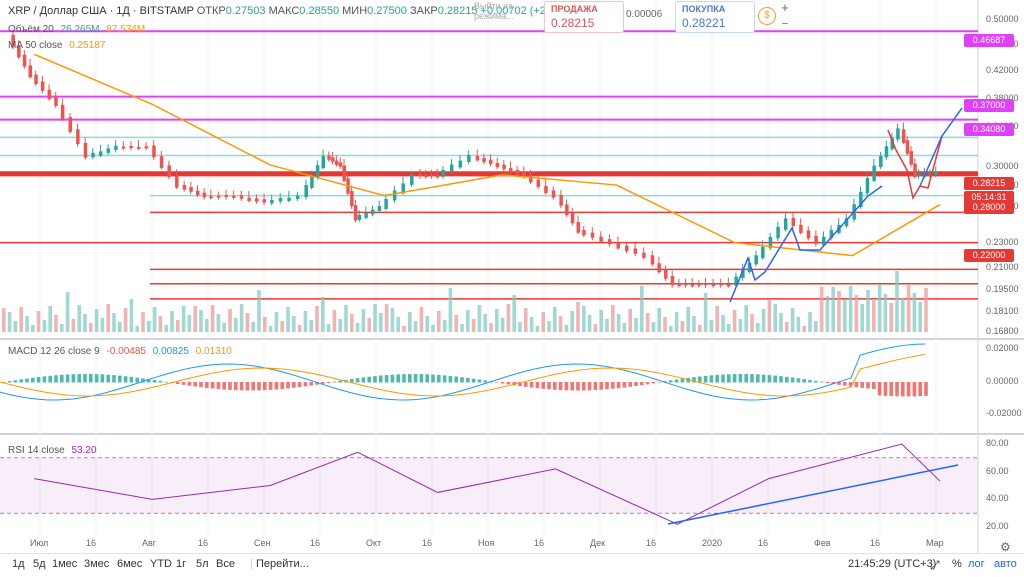 The image size is (1024, 577). What do you see at coordinates (225, 564) in the screenshot?
I see `range-button-8: Все` at bounding box center [225, 564].